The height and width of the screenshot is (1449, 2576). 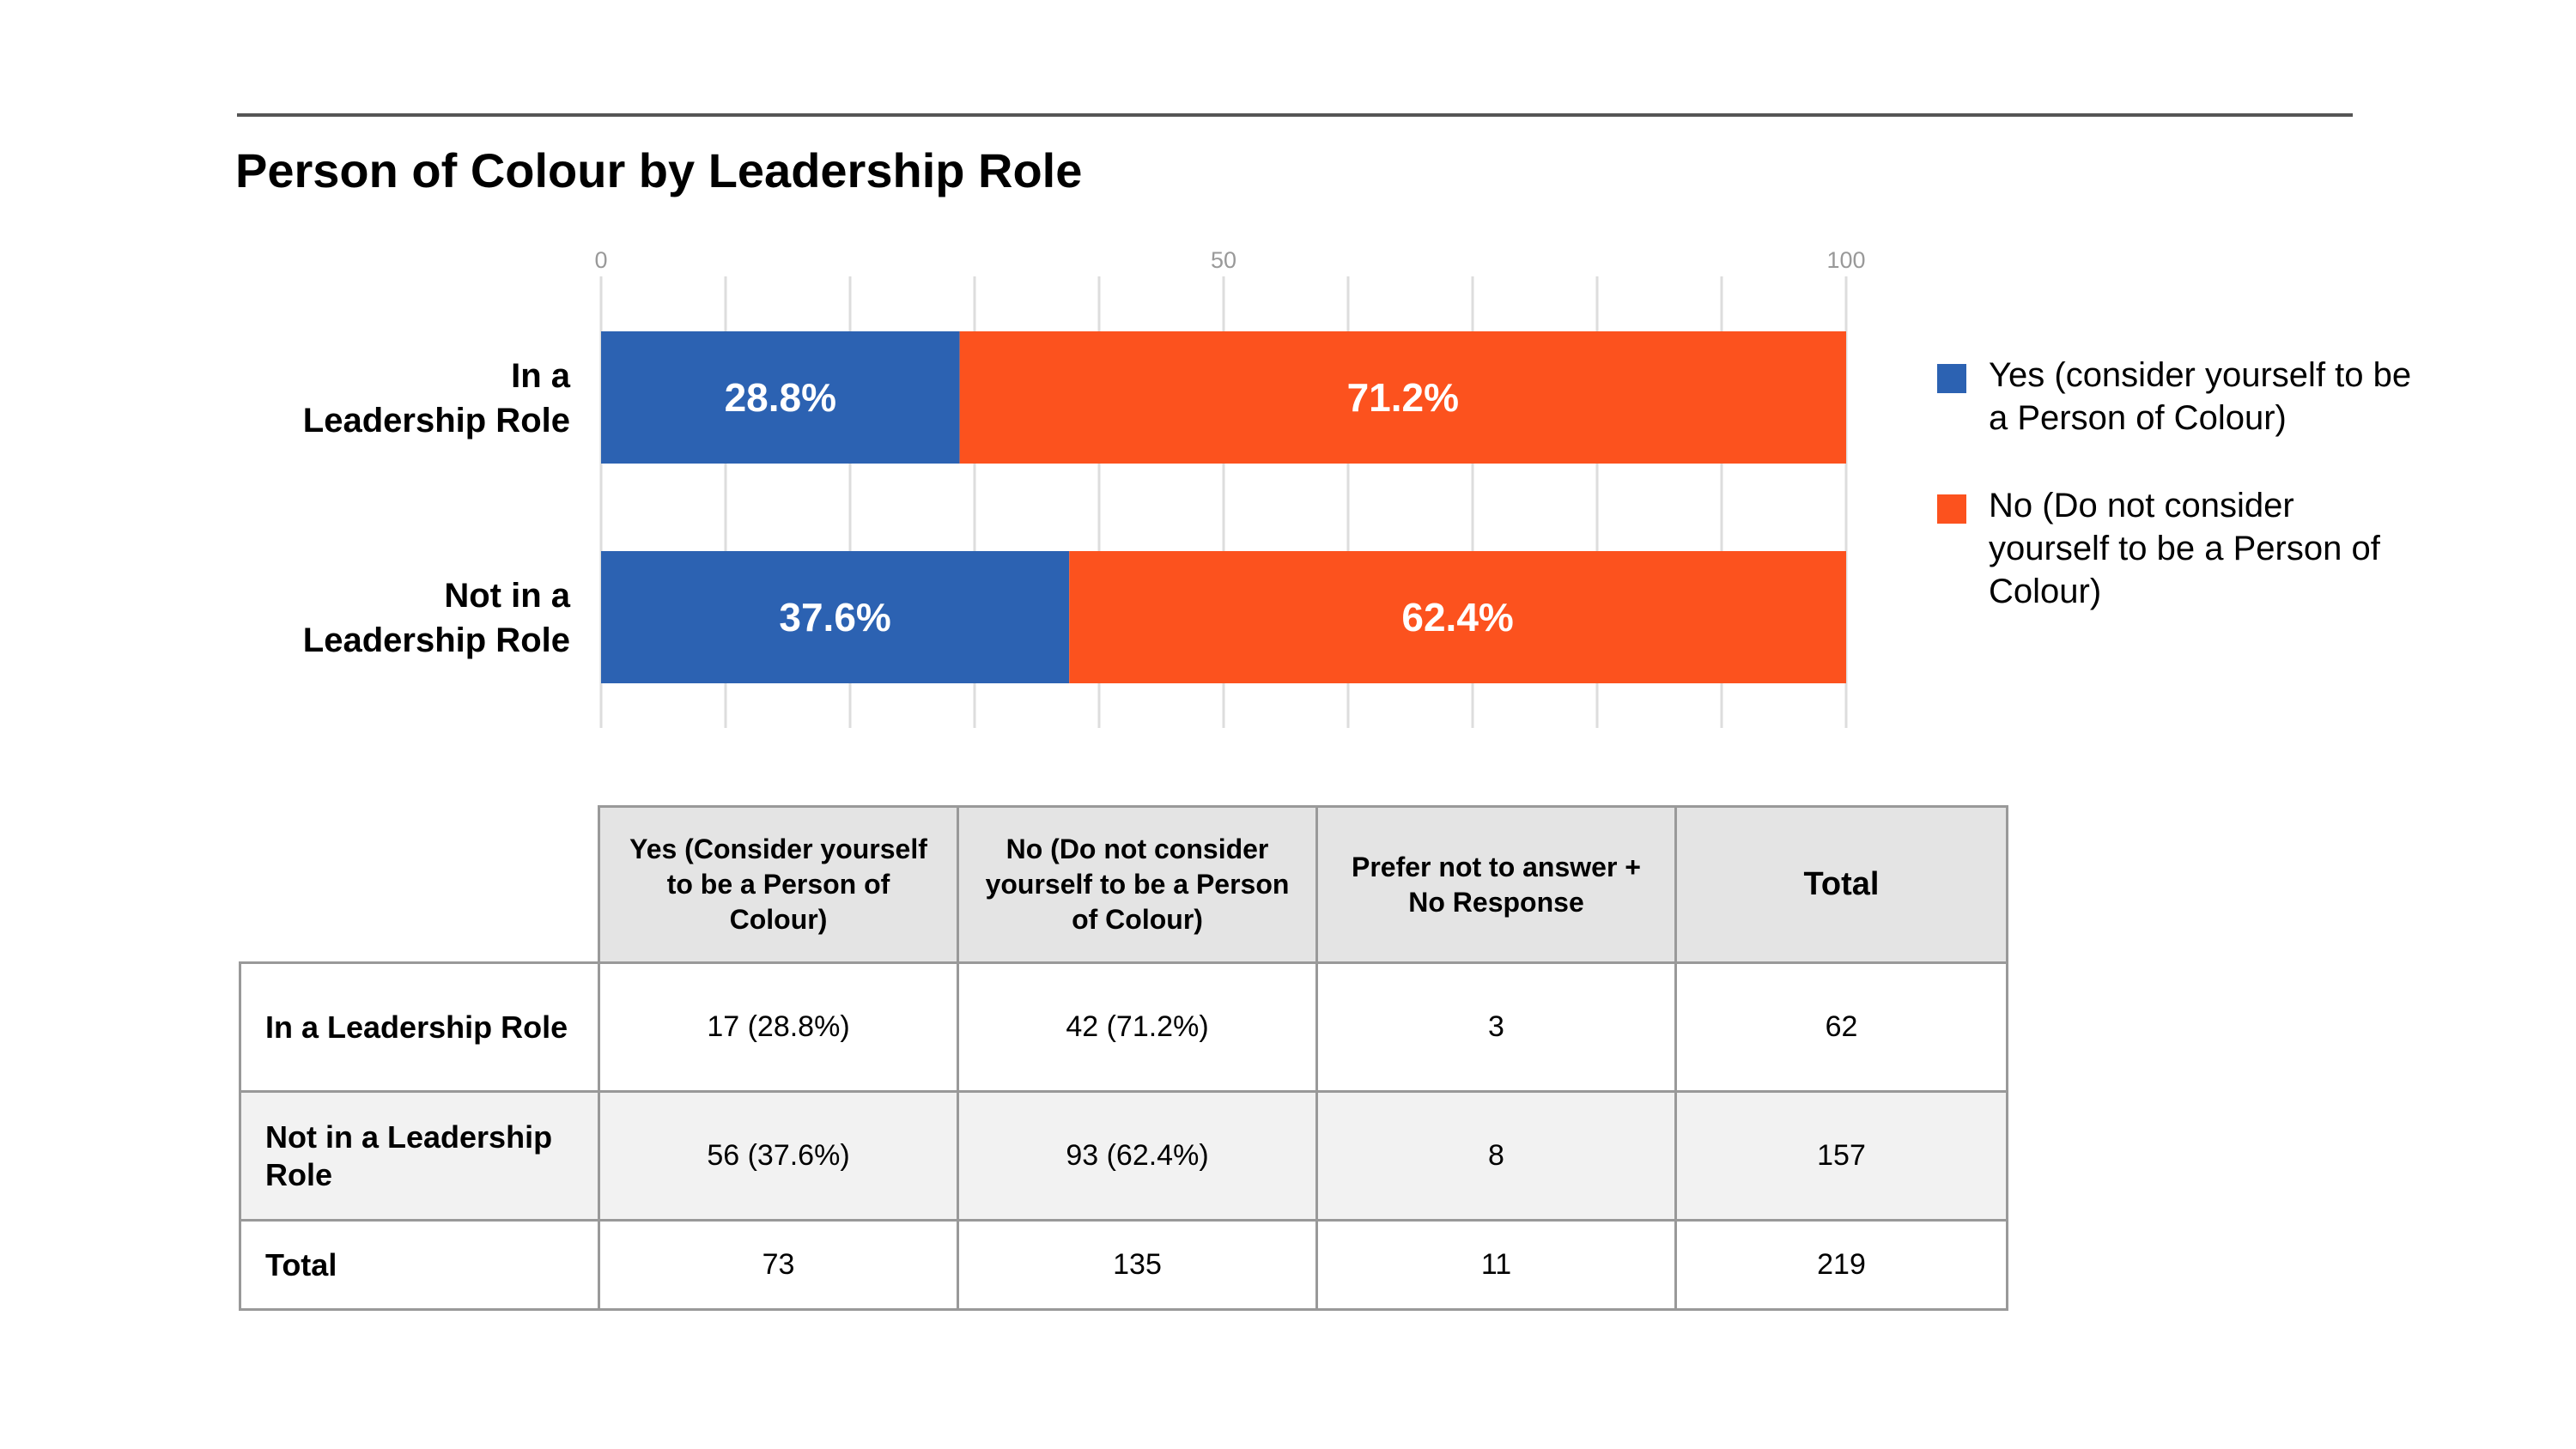 What do you see at coordinates (1952, 378) in the screenshot?
I see `legend-swatch-yes` at bounding box center [1952, 378].